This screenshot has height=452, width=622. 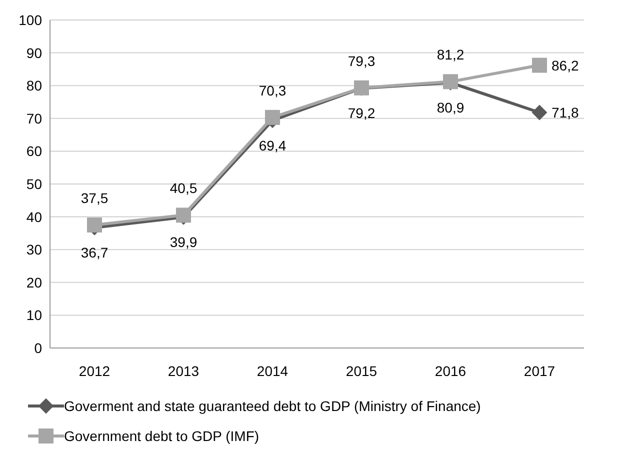 What do you see at coordinates (184, 188) in the screenshot?
I see `data-label: 40,5` at bounding box center [184, 188].